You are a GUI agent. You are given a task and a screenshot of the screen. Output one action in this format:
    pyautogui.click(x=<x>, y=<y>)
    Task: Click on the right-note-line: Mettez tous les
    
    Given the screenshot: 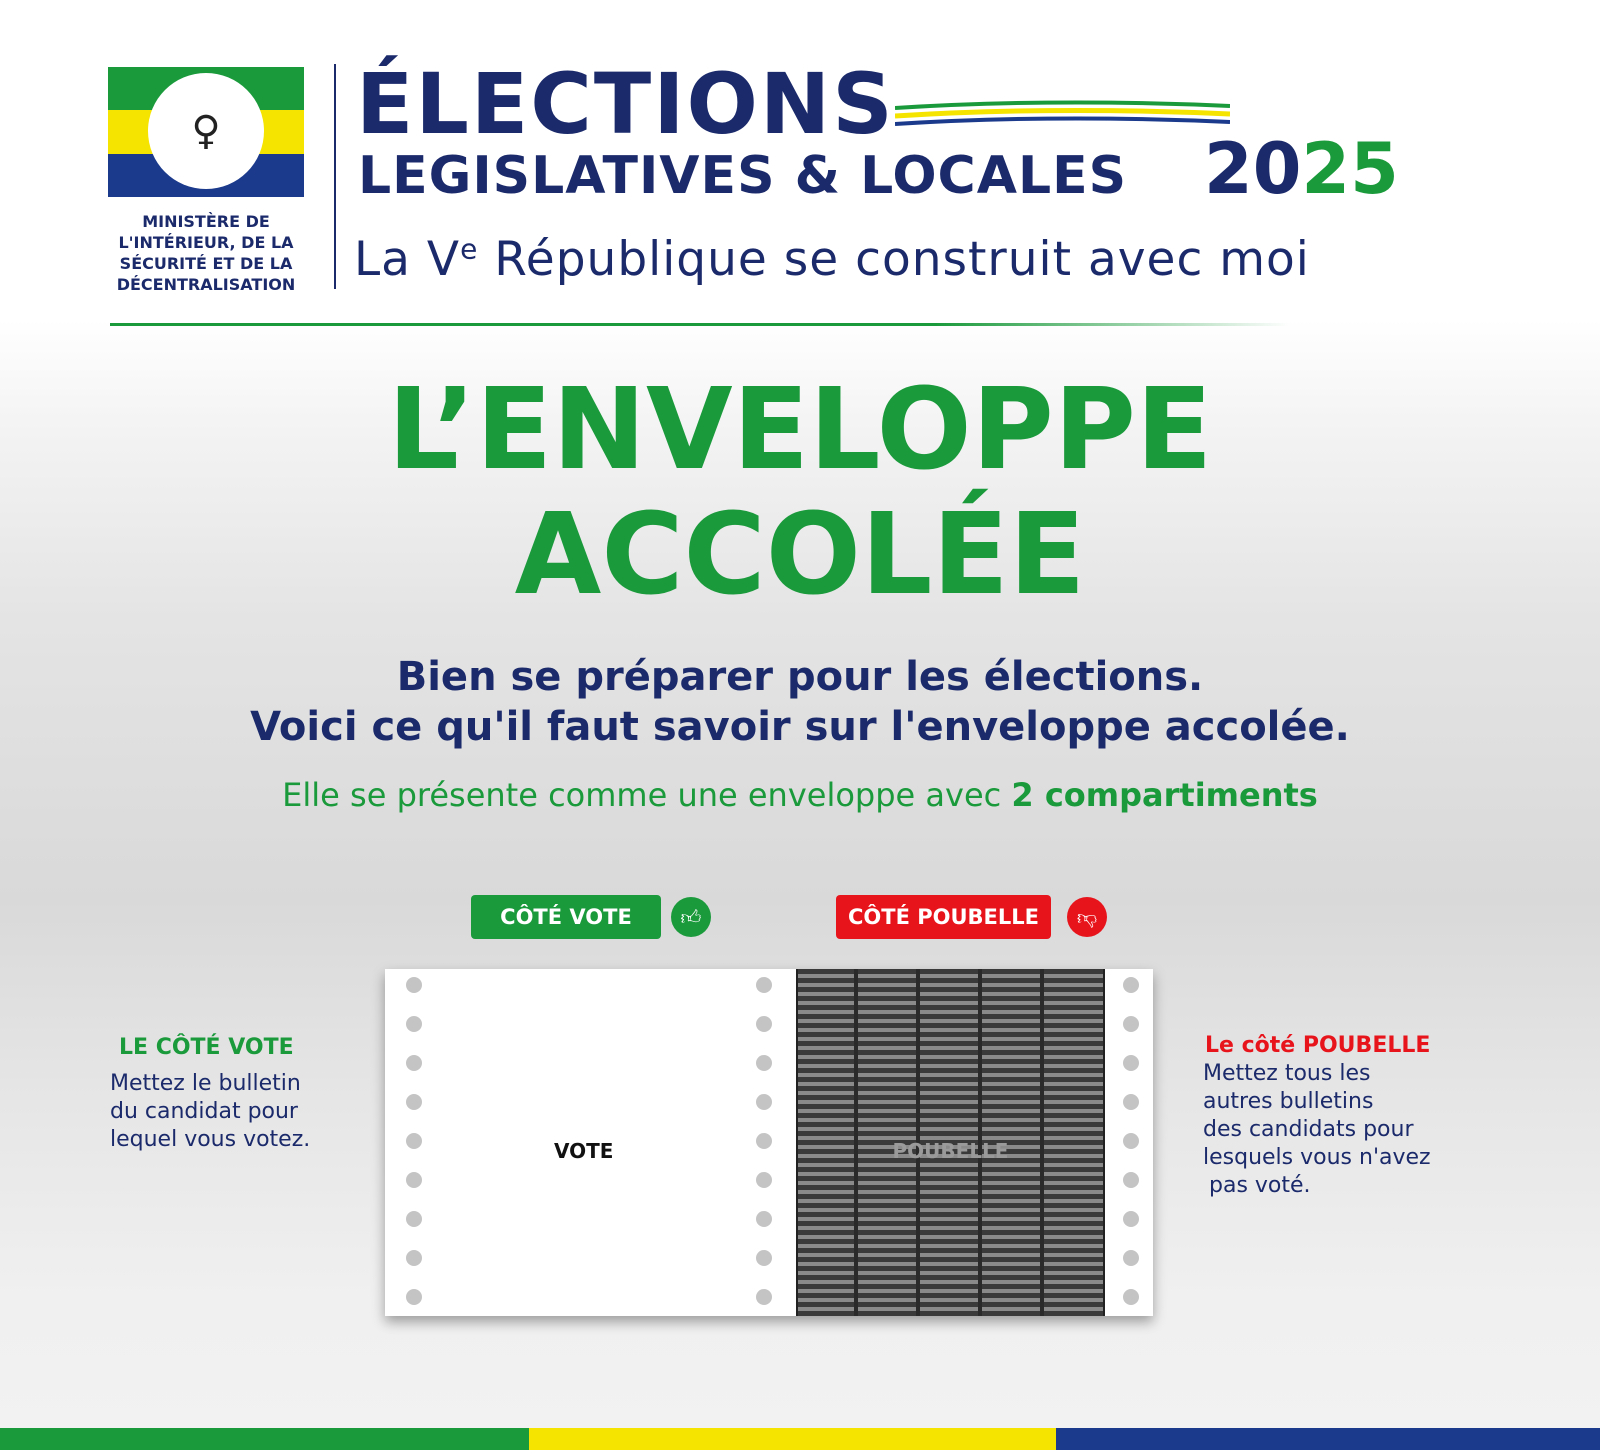 What is the action you would take?
    pyautogui.click(x=1287, y=1073)
    